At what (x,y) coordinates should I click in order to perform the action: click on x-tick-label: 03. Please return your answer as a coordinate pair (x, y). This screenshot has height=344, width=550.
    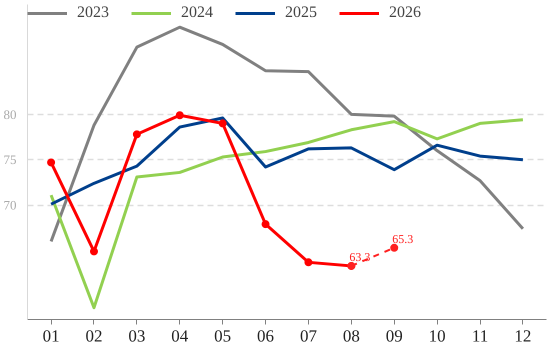
    Looking at the image, I should click on (137, 335).